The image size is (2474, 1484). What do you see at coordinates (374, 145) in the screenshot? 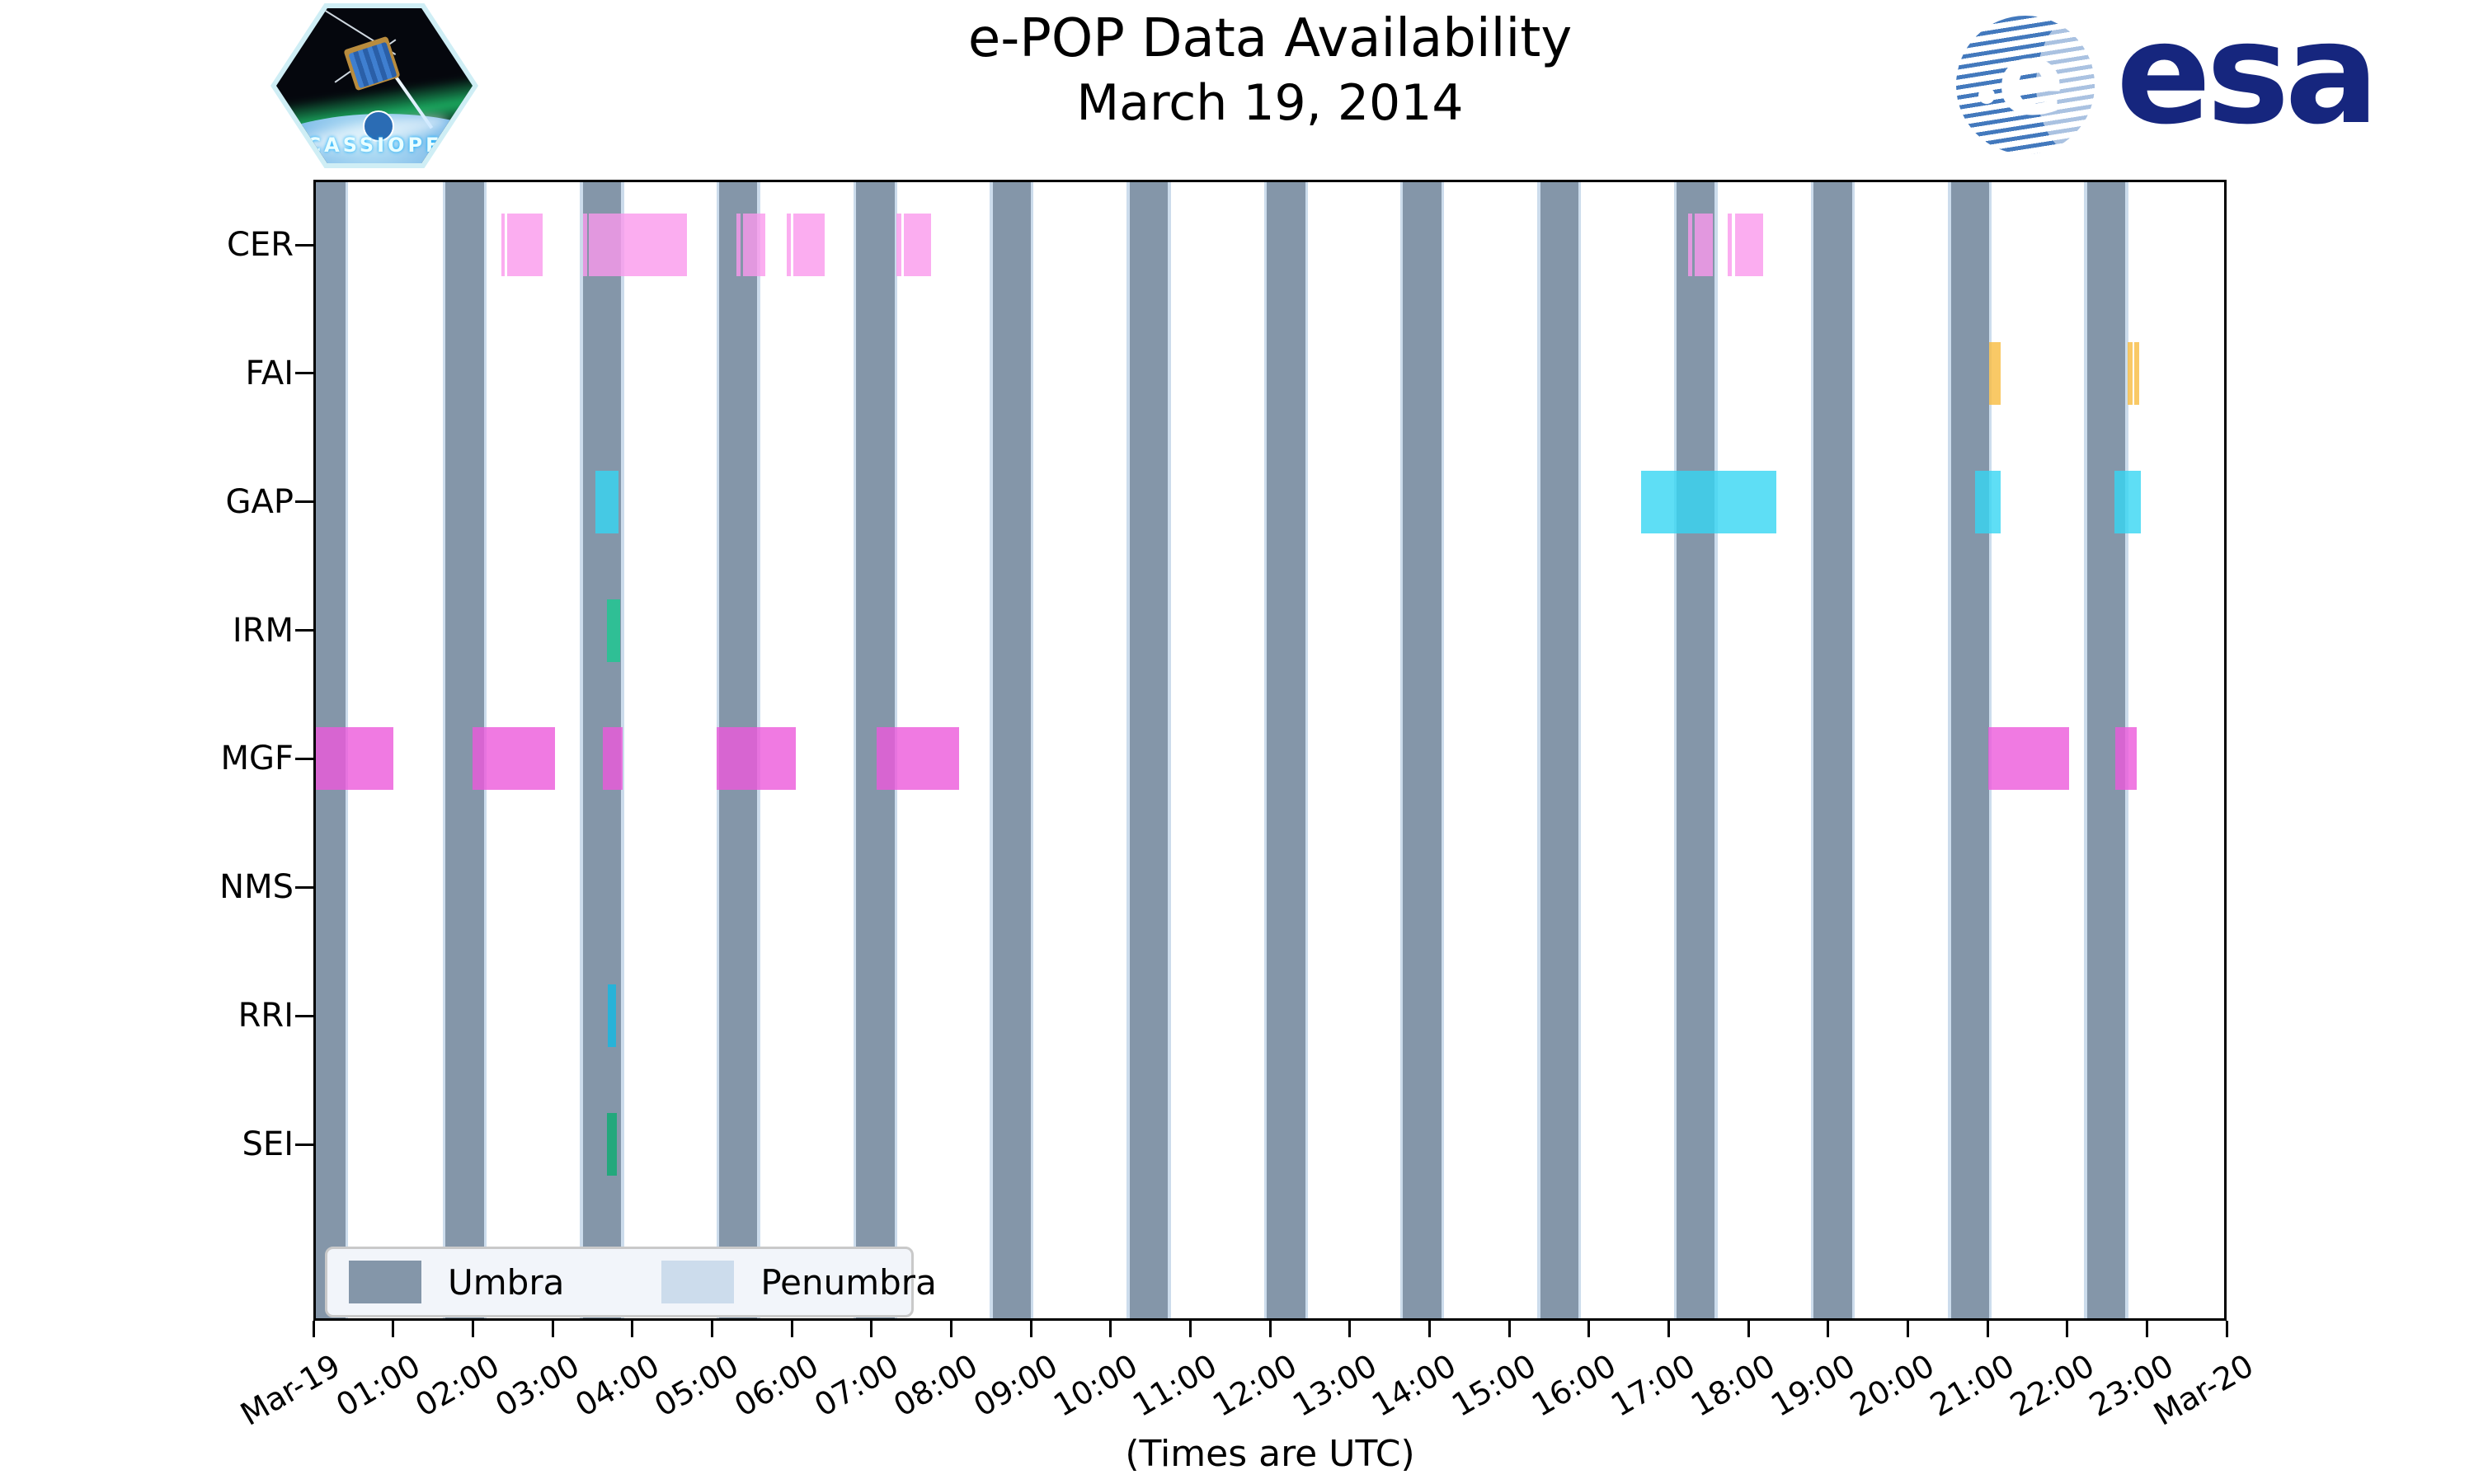
I see `cassiope-label: CASSIOPE` at bounding box center [374, 145].